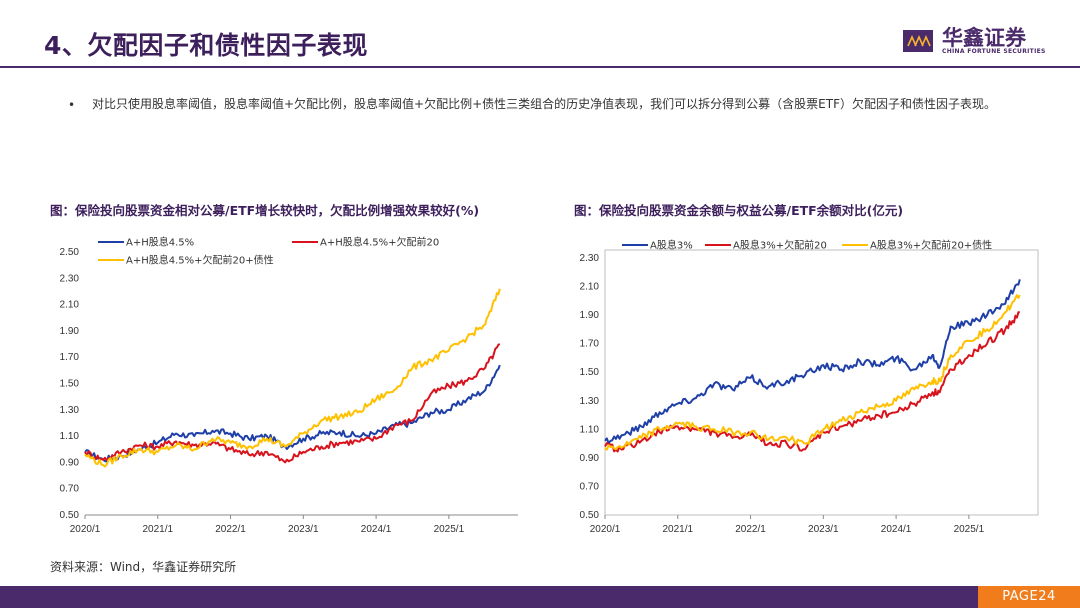  What do you see at coordinates (994, 51) in the screenshot?
I see `logo-subtext: CHINA FORTUNE SECURITIES` at bounding box center [994, 51].